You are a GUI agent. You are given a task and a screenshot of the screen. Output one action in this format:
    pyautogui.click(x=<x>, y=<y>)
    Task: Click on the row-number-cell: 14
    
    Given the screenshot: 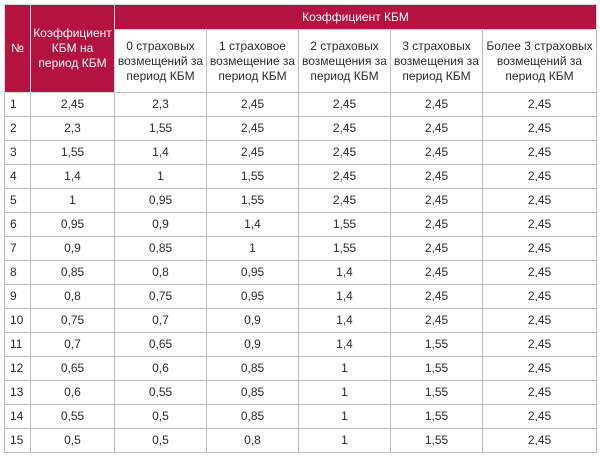 What is the action you would take?
    pyautogui.click(x=17, y=416)
    